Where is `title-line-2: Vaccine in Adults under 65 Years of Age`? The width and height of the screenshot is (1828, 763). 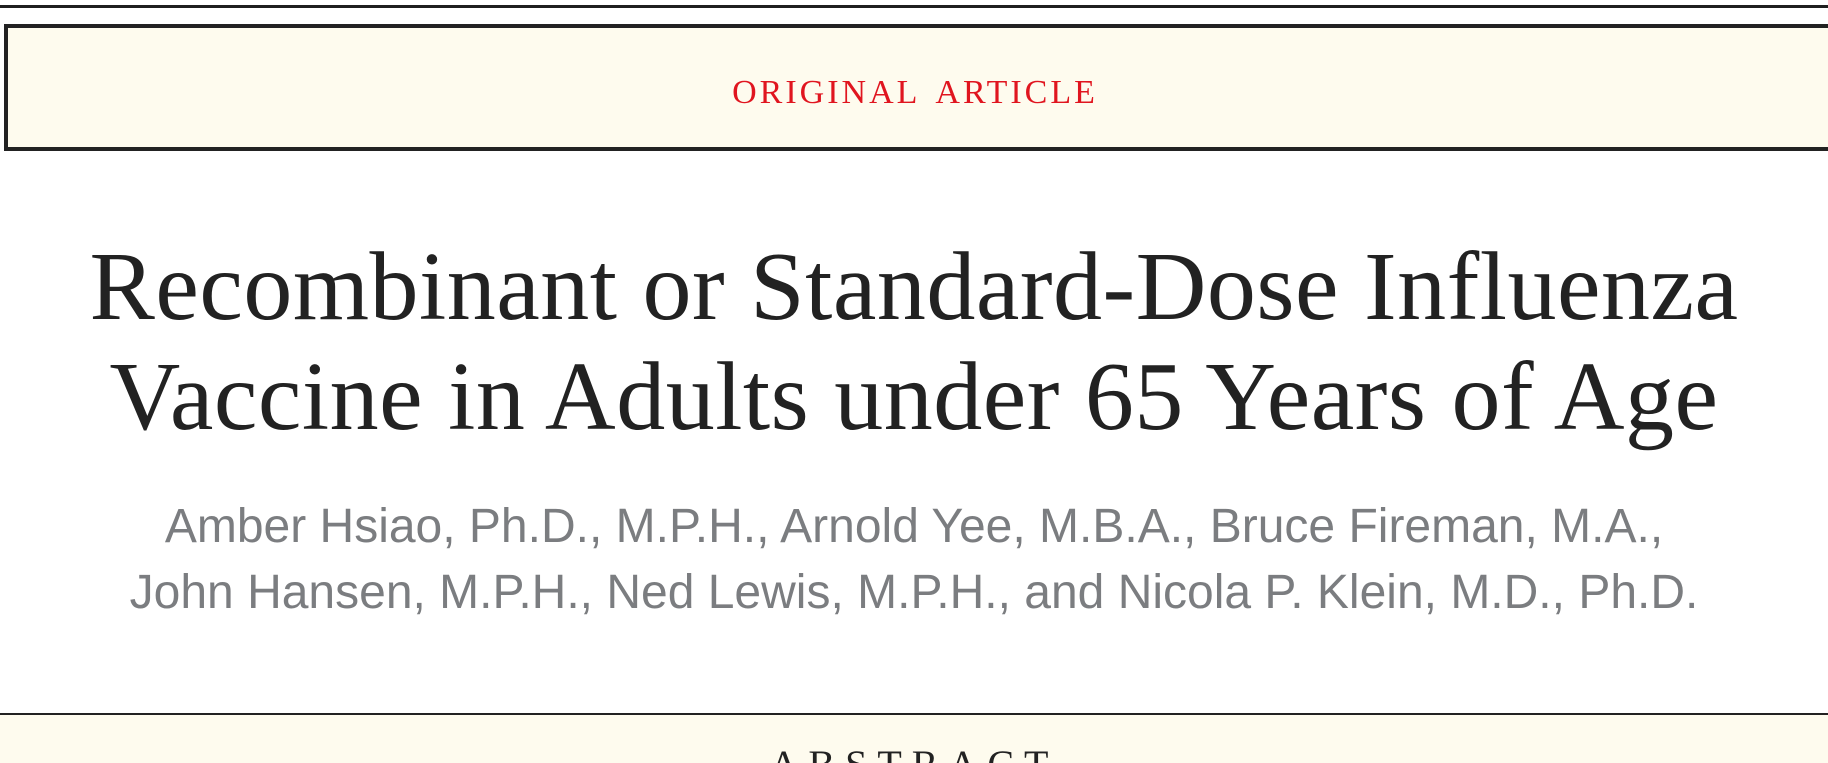 title-line-2: Vaccine in Adults under 65 Years of Age is located at coordinates (914, 397).